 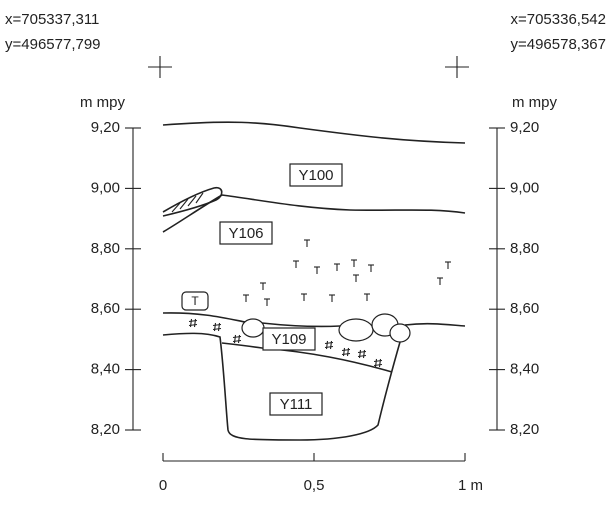 I want to click on layer-label: Y111, so click(x=296, y=404).